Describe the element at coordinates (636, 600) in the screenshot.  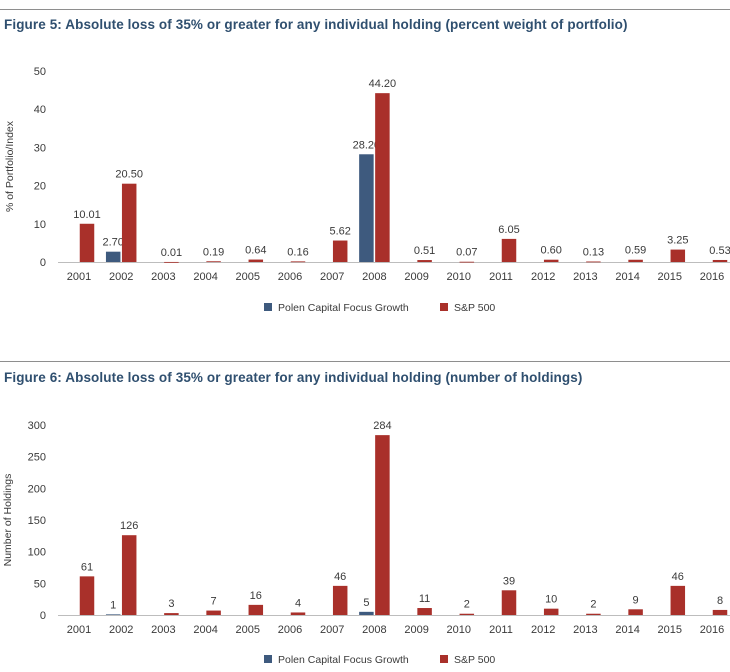
I see `data-label-sp500-2014: 9` at that location.